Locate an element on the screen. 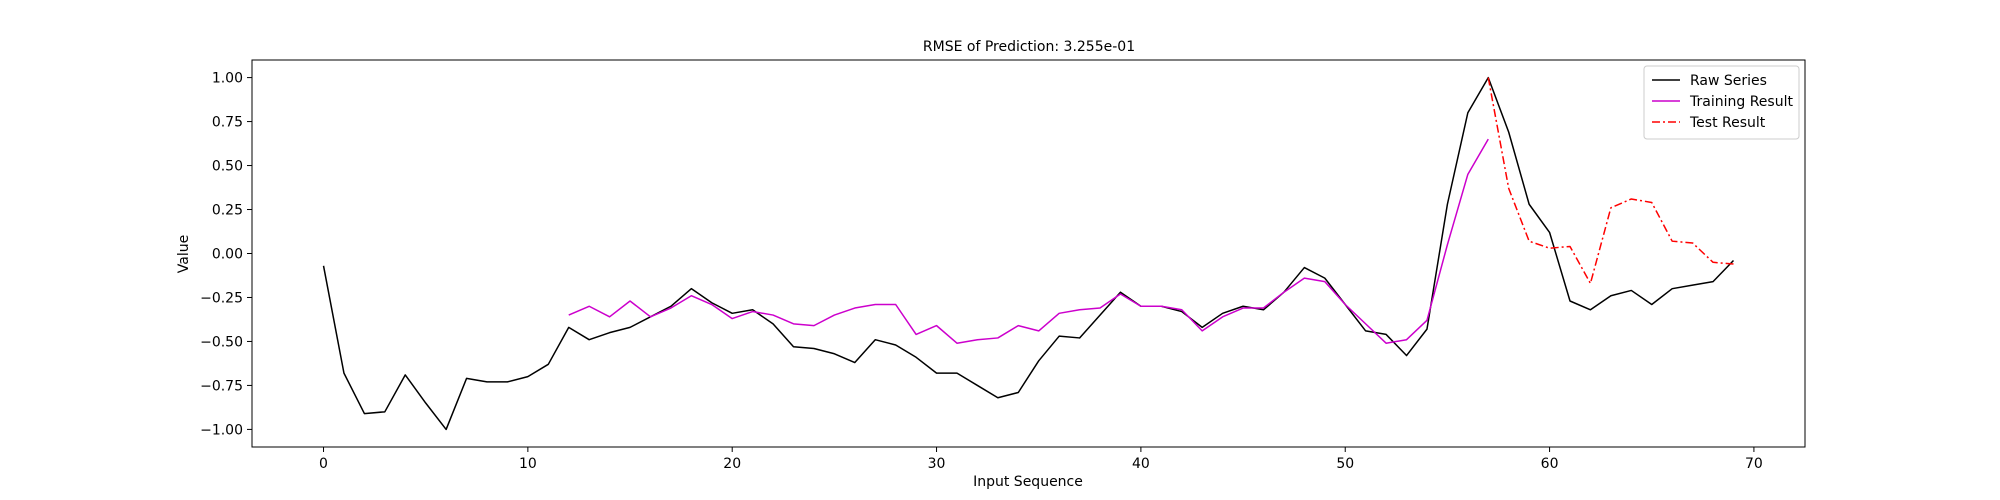 The image size is (2000, 500). y-tick-label: 0.50 is located at coordinates (227, 167).